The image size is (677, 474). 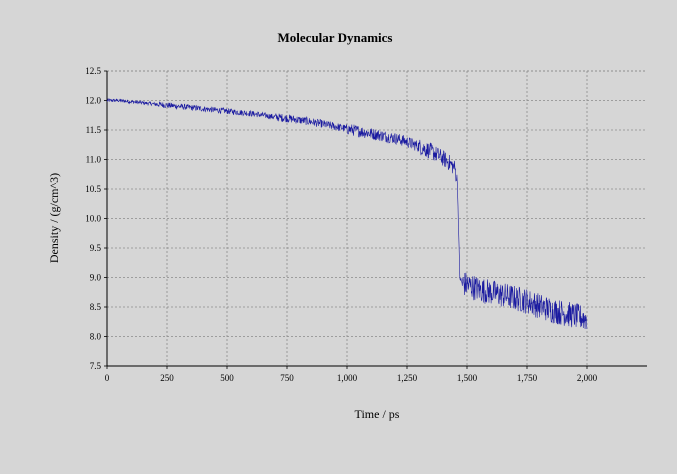 What do you see at coordinates (96, 248) in the screenshot?
I see `y-tick-label: 9.5` at bounding box center [96, 248].